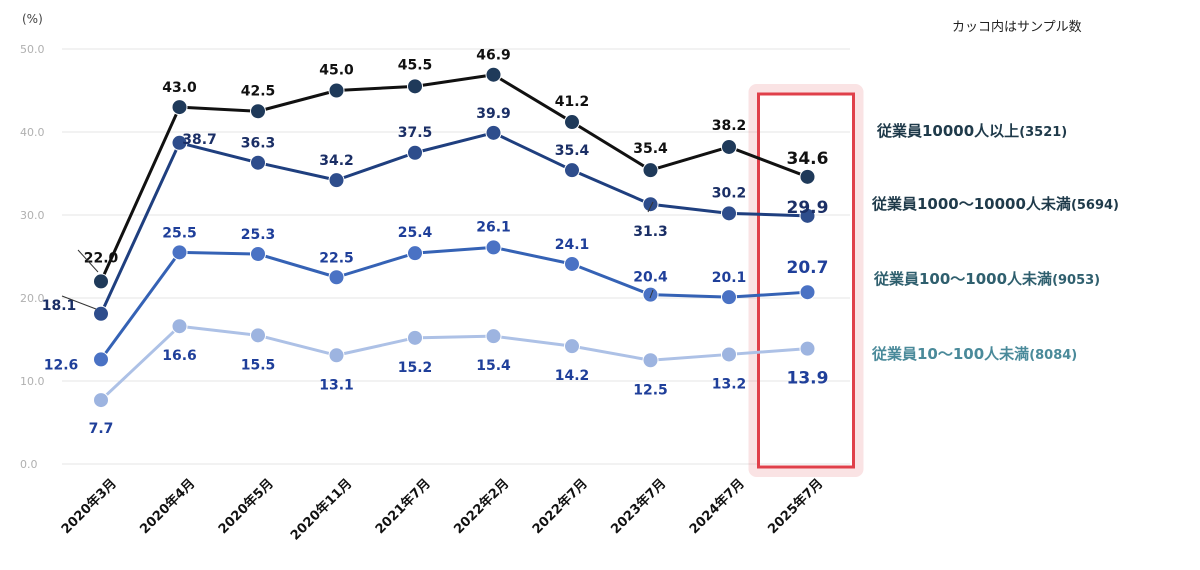 The height and width of the screenshot is (570, 1200). I want to click on data-label: 13.1, so click(336, 385).